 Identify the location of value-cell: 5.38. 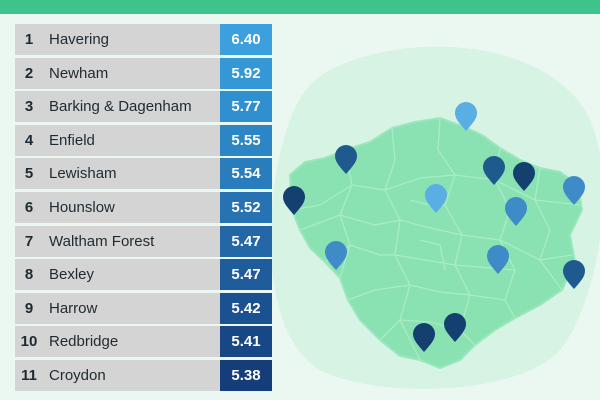
(246, 375).